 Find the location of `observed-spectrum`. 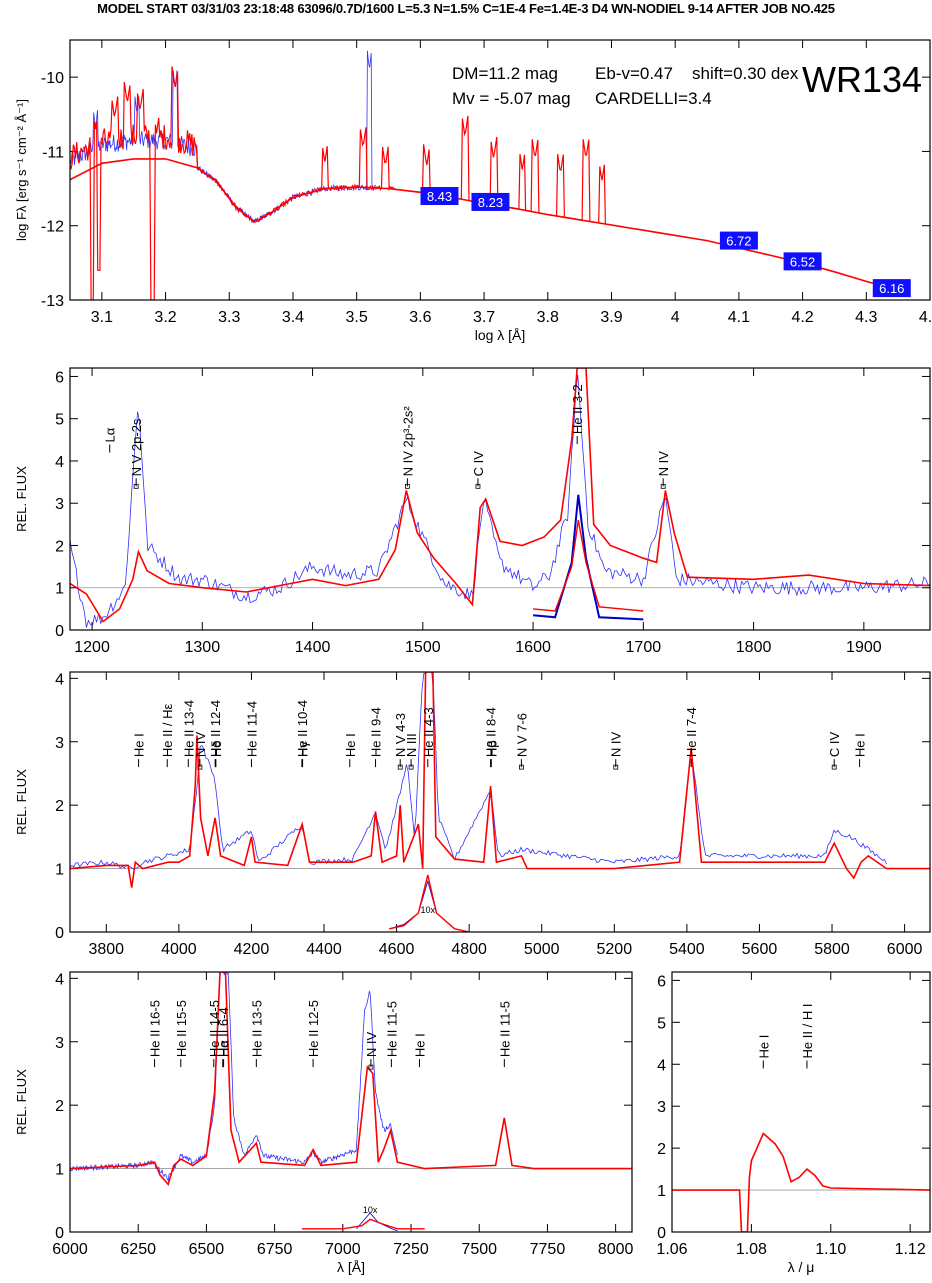

observed-spectrum is located at coordinates (234, 1077).